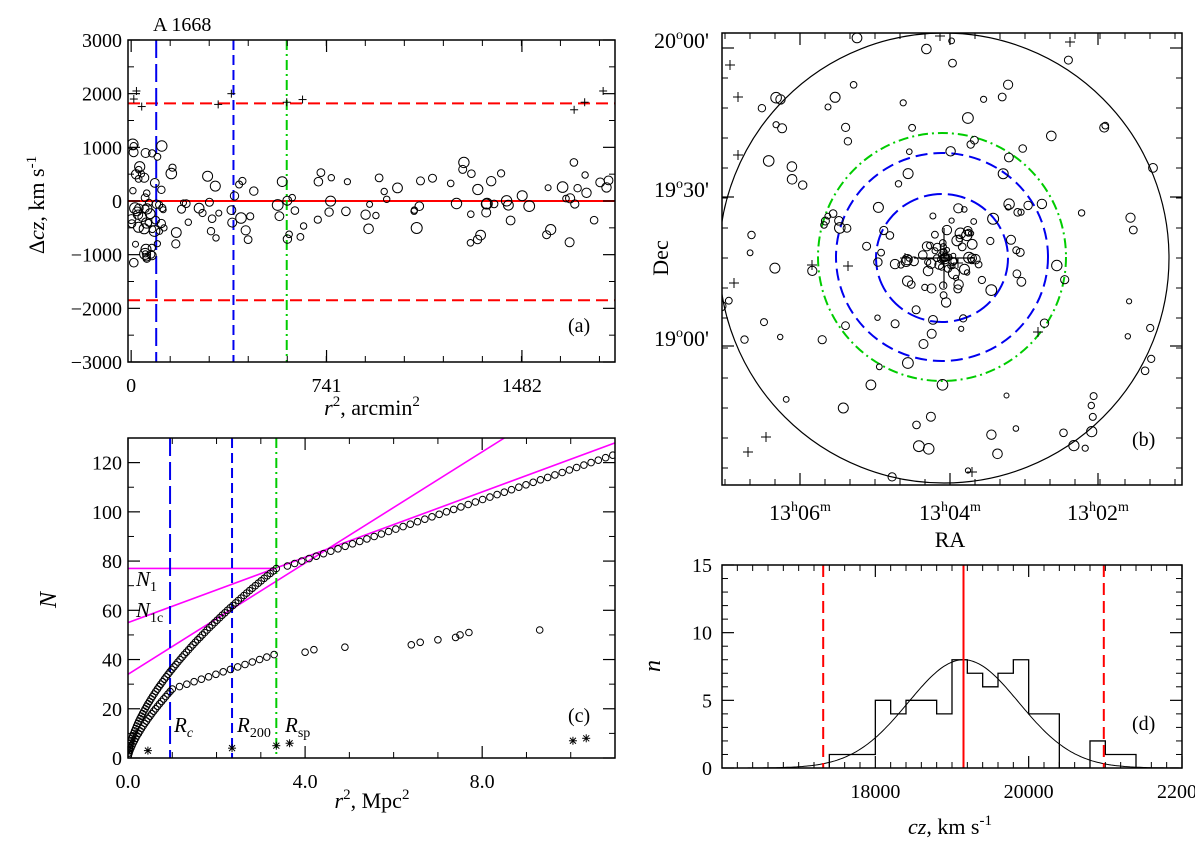 The height and width of the screenshot is (843, 1195). What do you see at coordinates (102, 148) in the screenshot?
I see `a-ytick-label: 1000` at bounding box center [102, 148].